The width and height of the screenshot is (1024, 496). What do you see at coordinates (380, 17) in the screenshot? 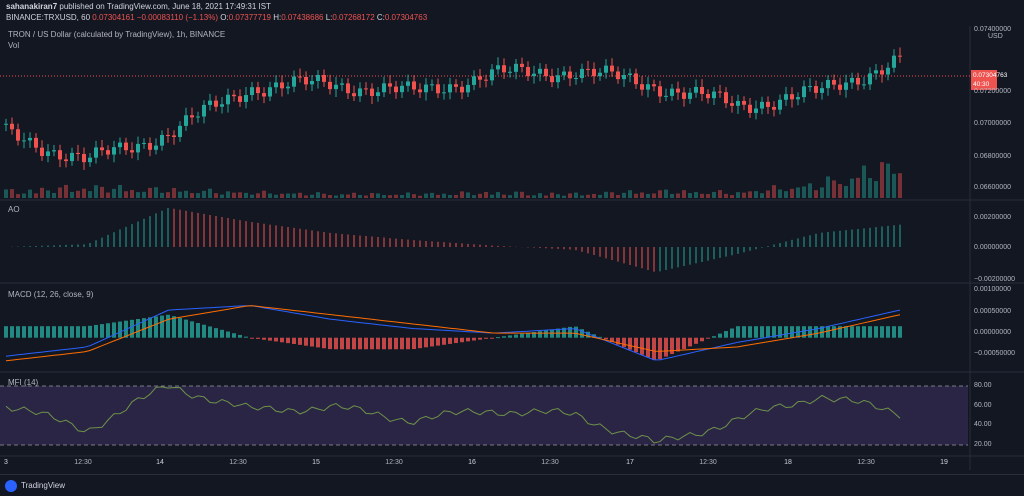
I see `close-label: C:` at bounding box center [380, 17].